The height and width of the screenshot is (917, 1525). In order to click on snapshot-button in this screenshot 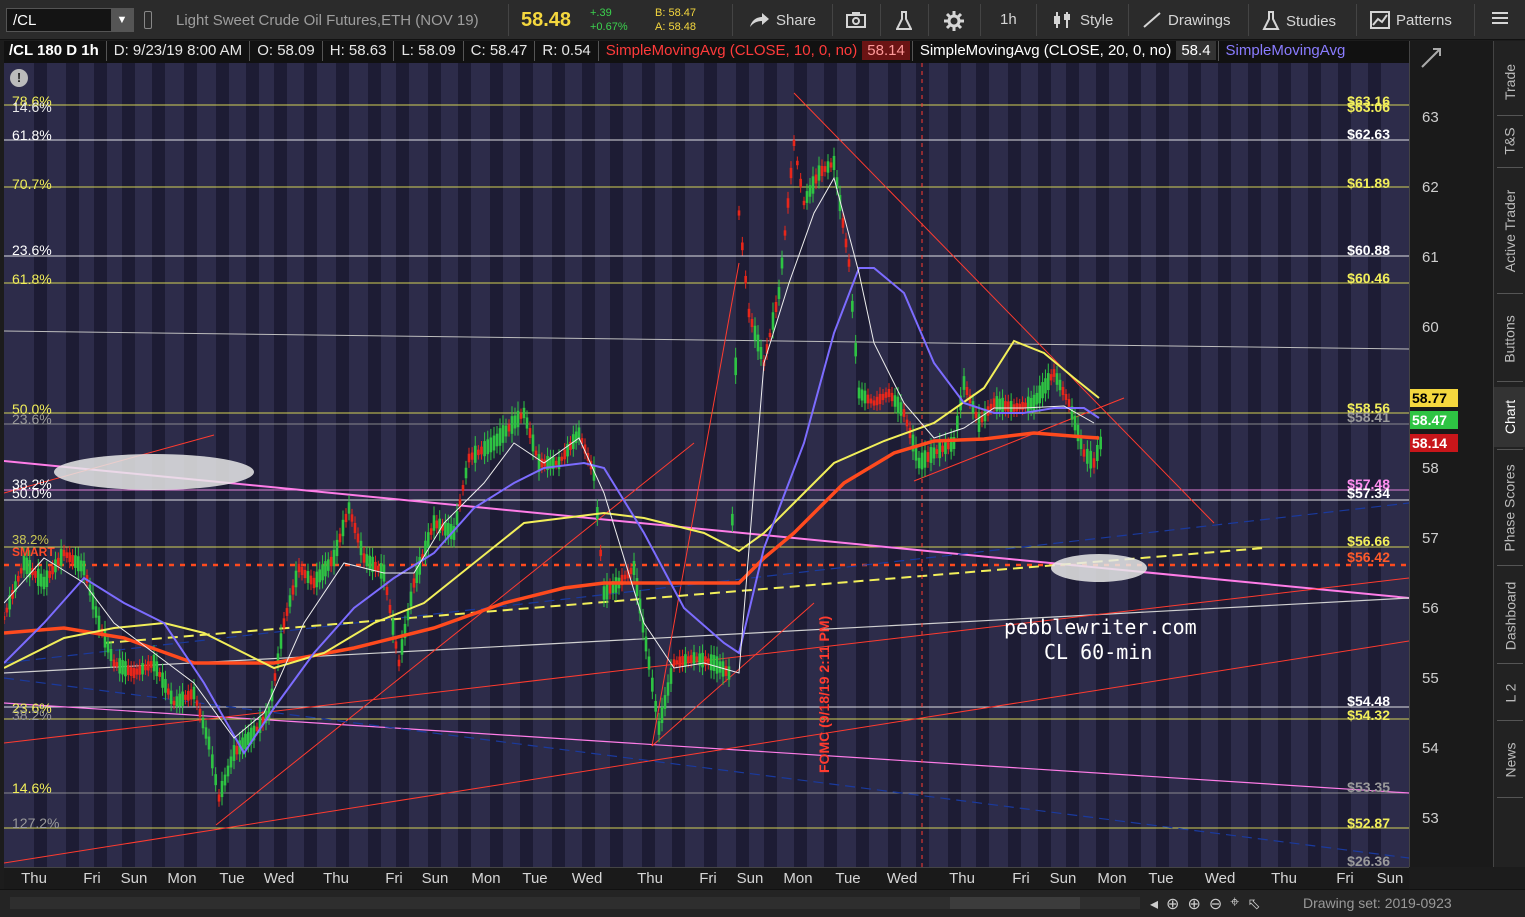, I will do `click(856, 20)`.